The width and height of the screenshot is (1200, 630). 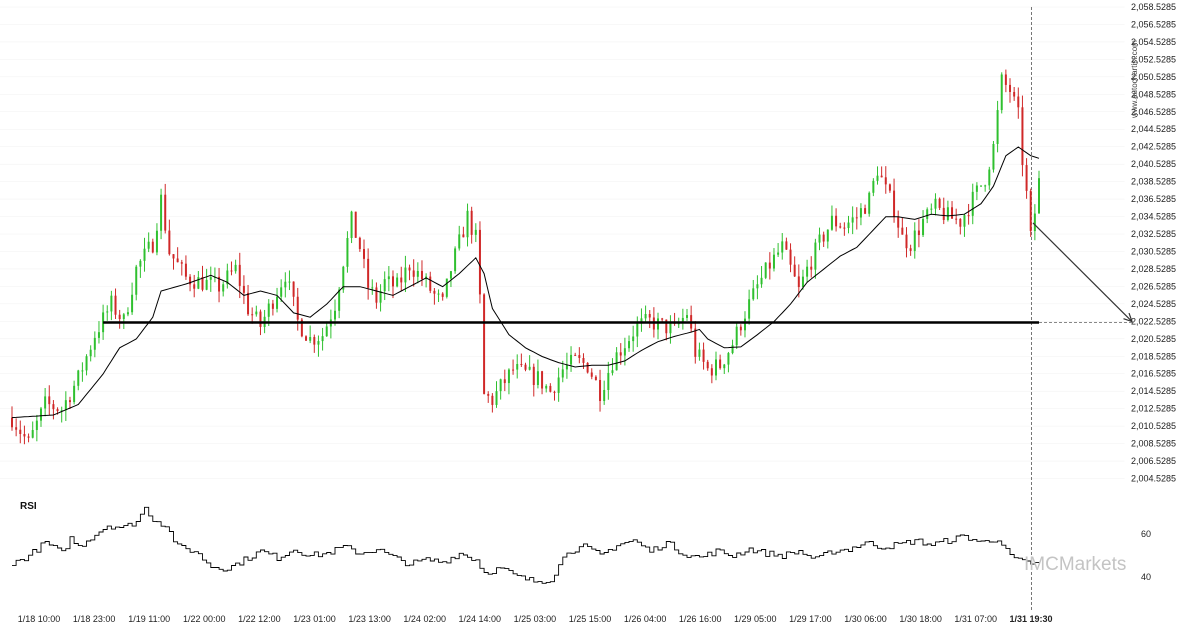 I want to click on time-tick-label: 1/30 18:00, so click(x=920, y=619).